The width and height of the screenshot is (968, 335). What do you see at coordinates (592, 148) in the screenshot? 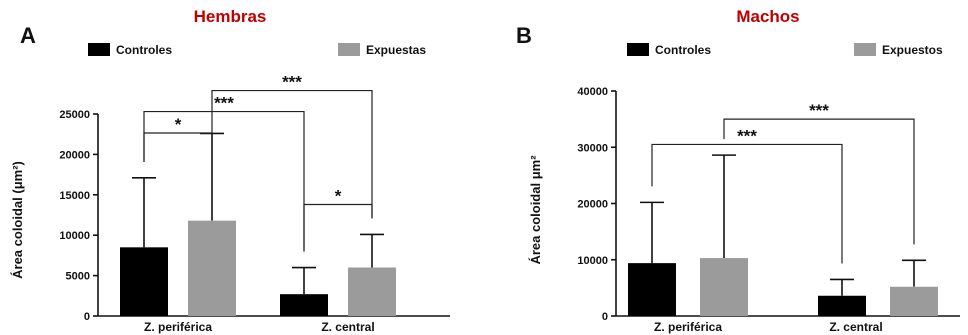
I see `panel-b-ytick-label: 30000` at bounding box center [592, 148].